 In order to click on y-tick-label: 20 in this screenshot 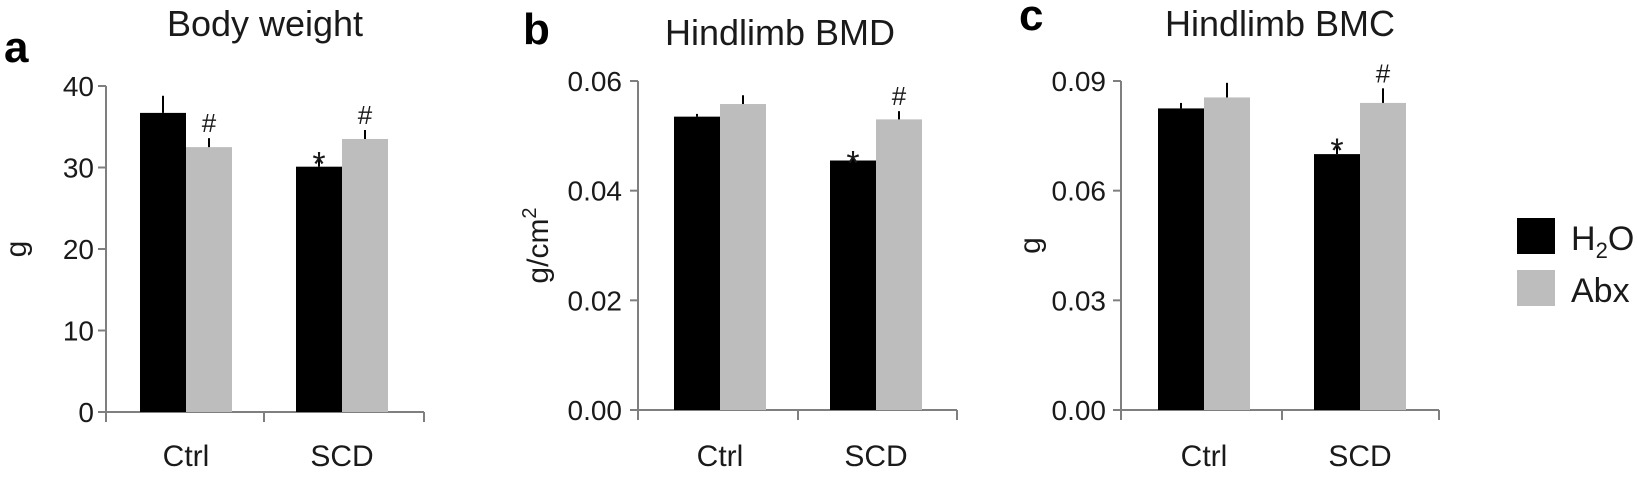, I will do `click(78, 249)`.